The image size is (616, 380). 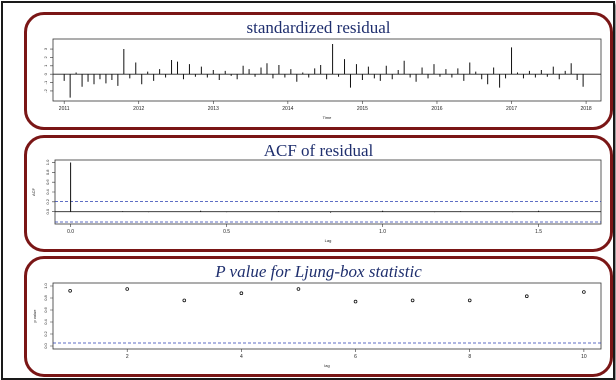 What do you see at coordinates (241, 357) in the screenshot?
I see `x-tick-label: 4` at bounding box center [241, 357].